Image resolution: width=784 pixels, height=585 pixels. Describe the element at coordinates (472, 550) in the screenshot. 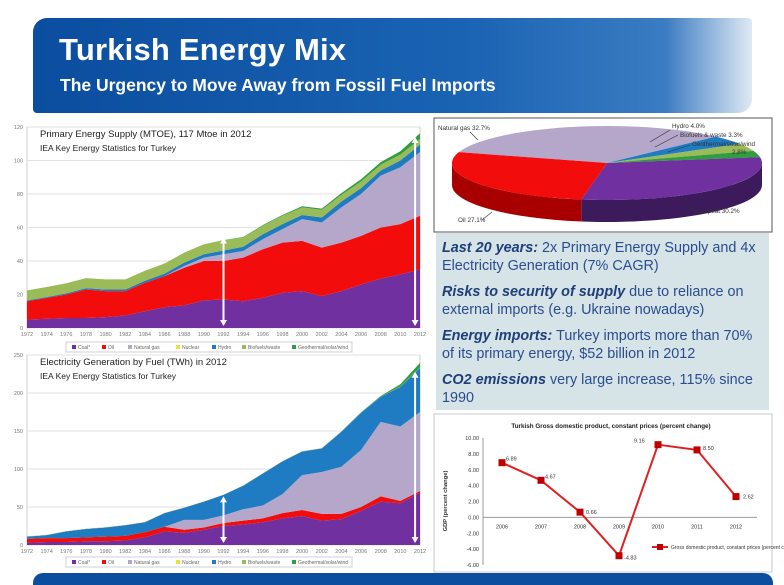

I see `y-tick-label: -4.00` at that location.